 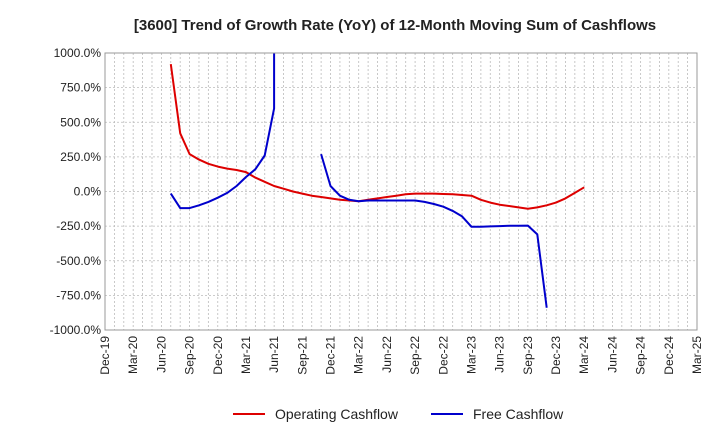 I want to click on y-tick-label: -750.0%, so click(x=78, y=295).